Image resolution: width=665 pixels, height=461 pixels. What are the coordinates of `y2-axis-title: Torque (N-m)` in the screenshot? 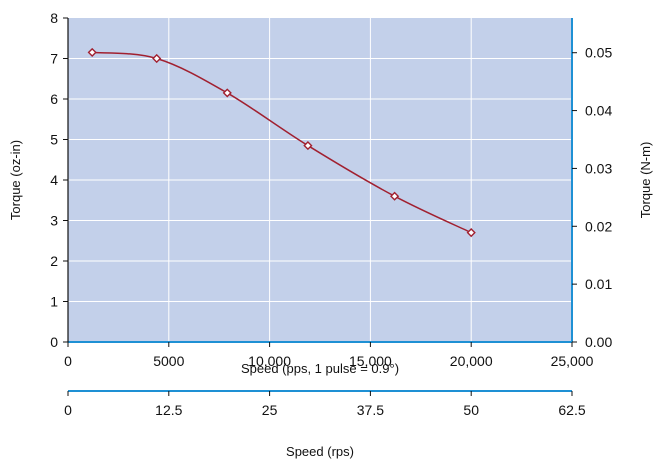 It's located at (645, 180).